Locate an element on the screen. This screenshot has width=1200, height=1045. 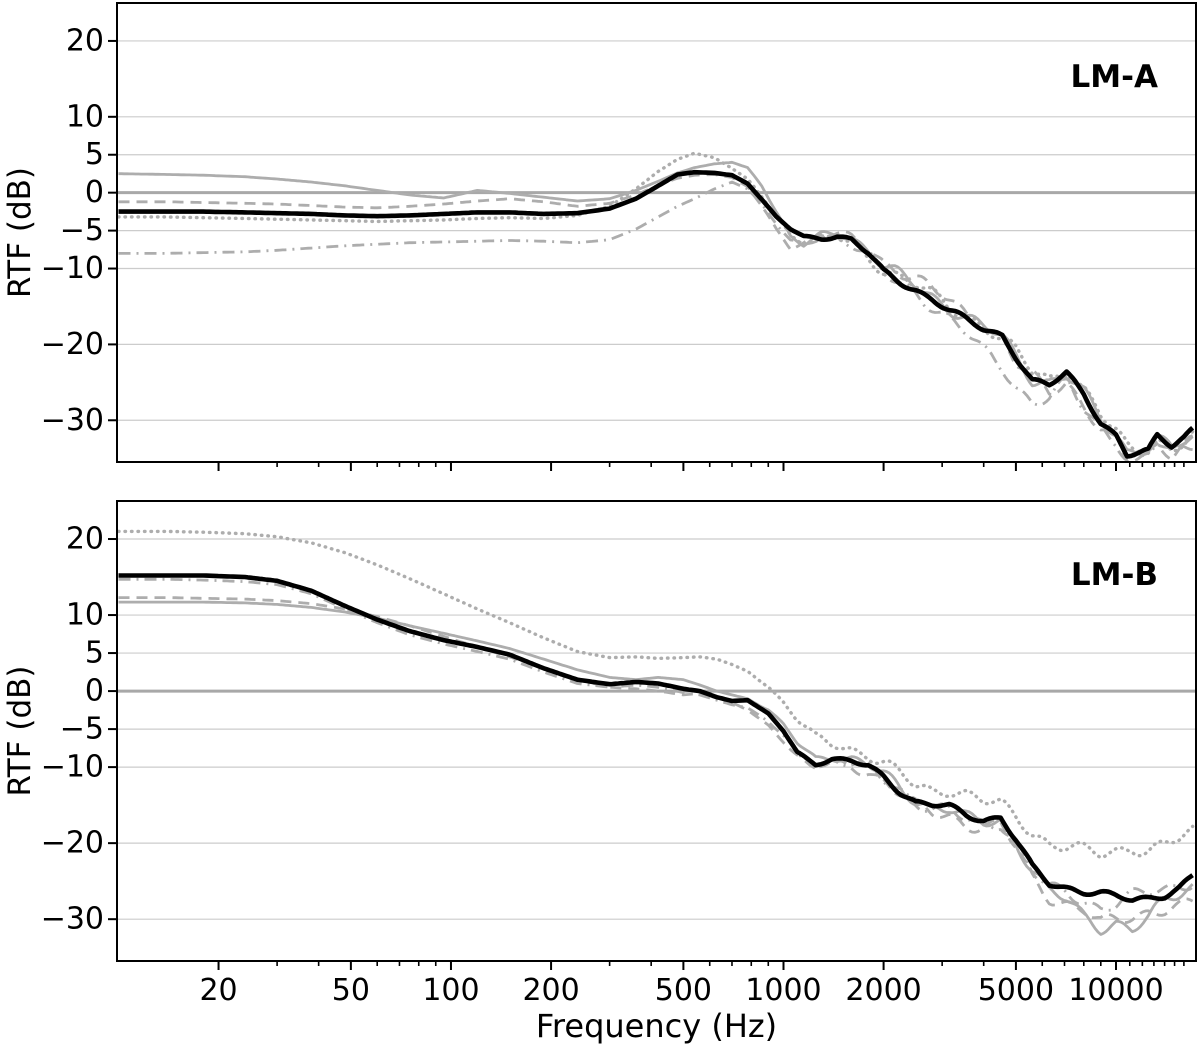
xtick-label-2000: 2000 is located at coordinates (883, 990).